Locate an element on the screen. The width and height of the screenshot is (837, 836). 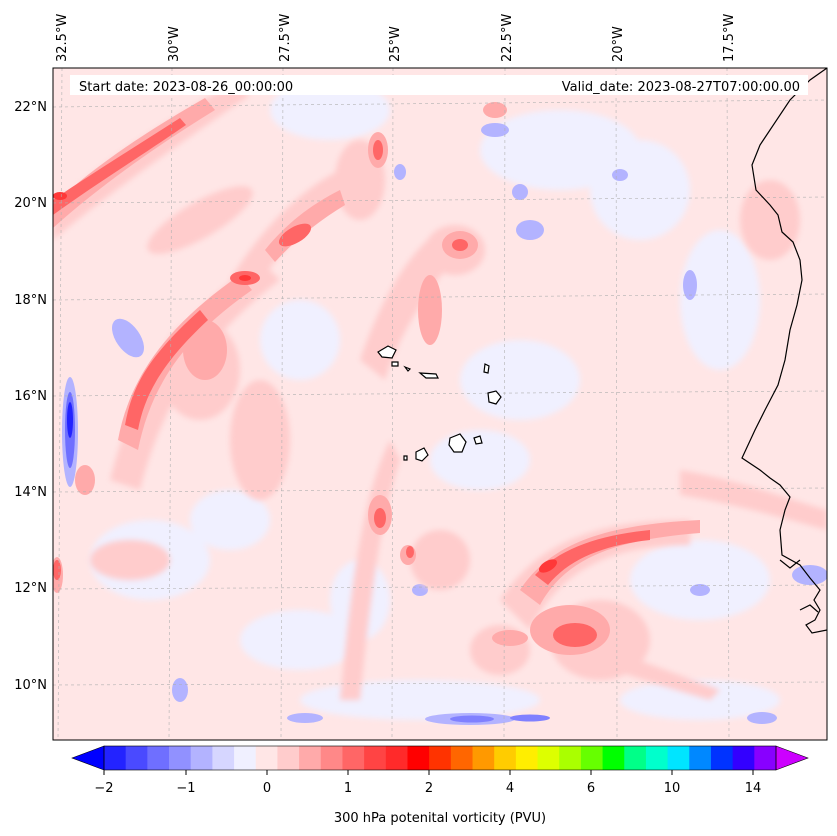
colorbar-min-arrow is located at coordinates (88, 758).